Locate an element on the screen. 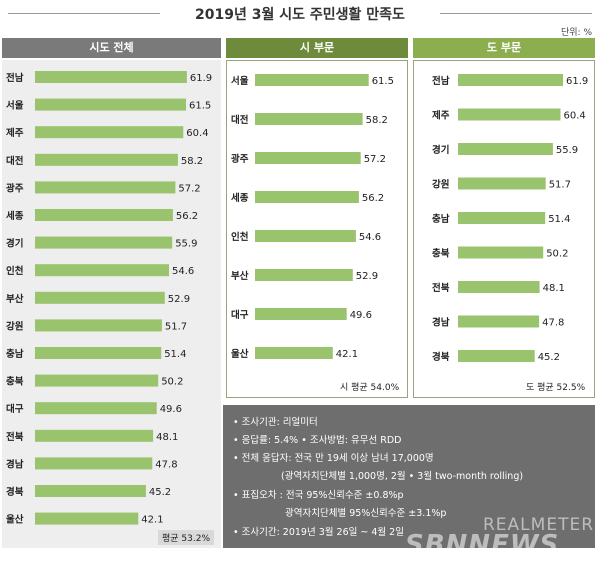 The width and height of the screenshot is (600, 565). panel-province-average: 도 평균 52.5% is located at coordinates (556, 388).